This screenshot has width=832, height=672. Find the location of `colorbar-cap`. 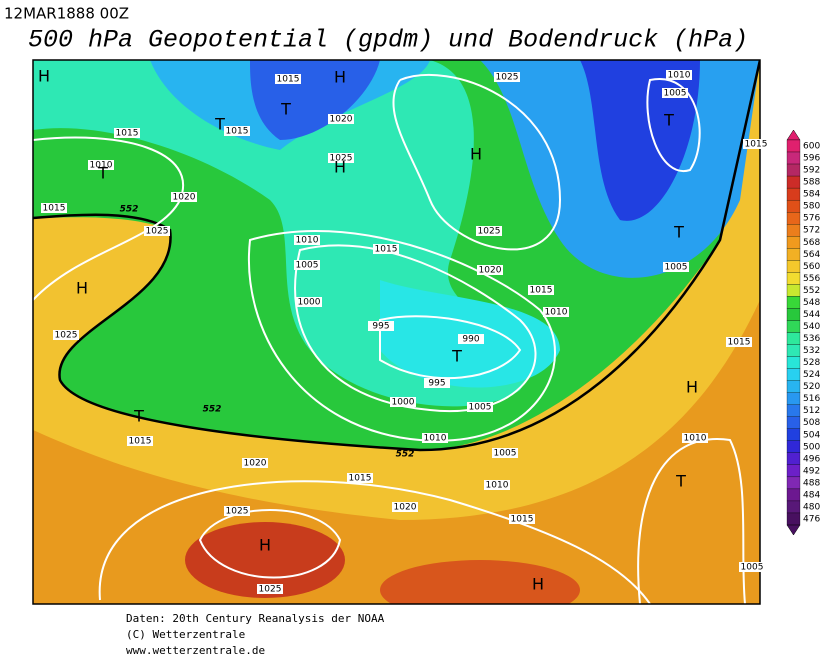

colorbar-cap is located at coordinates (793, 530).